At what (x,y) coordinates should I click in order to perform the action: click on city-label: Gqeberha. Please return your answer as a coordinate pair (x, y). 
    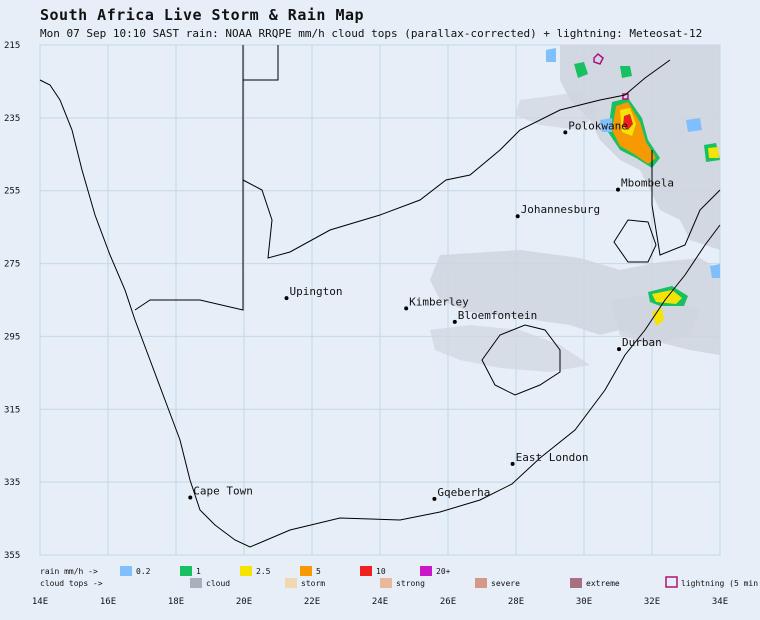
    Looking at the image, I should click on (463, 492).